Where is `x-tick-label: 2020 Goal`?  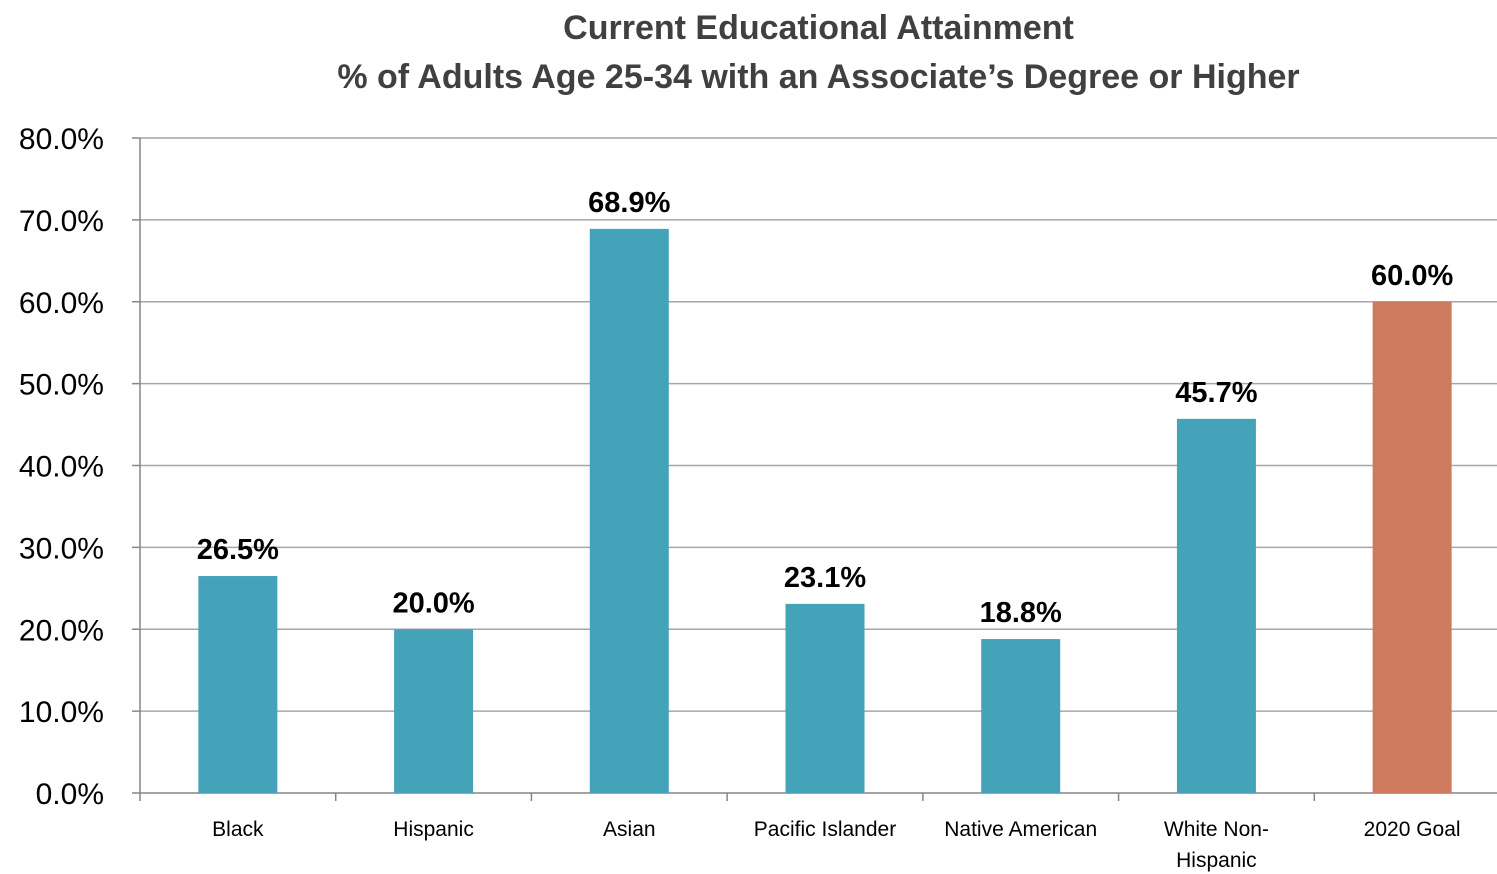
x-tick-label: 2020 Goal is located at coordinates (1412, 829).